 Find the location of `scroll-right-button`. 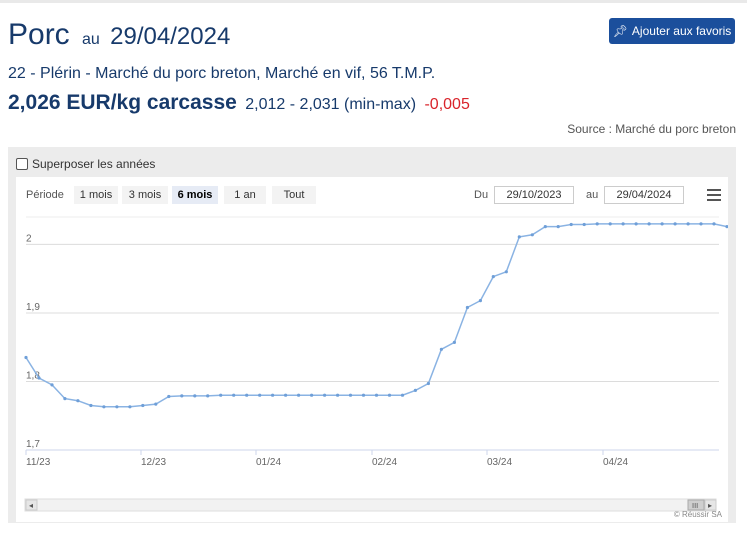

scroll-right-button is located at coordinates (710, 505).